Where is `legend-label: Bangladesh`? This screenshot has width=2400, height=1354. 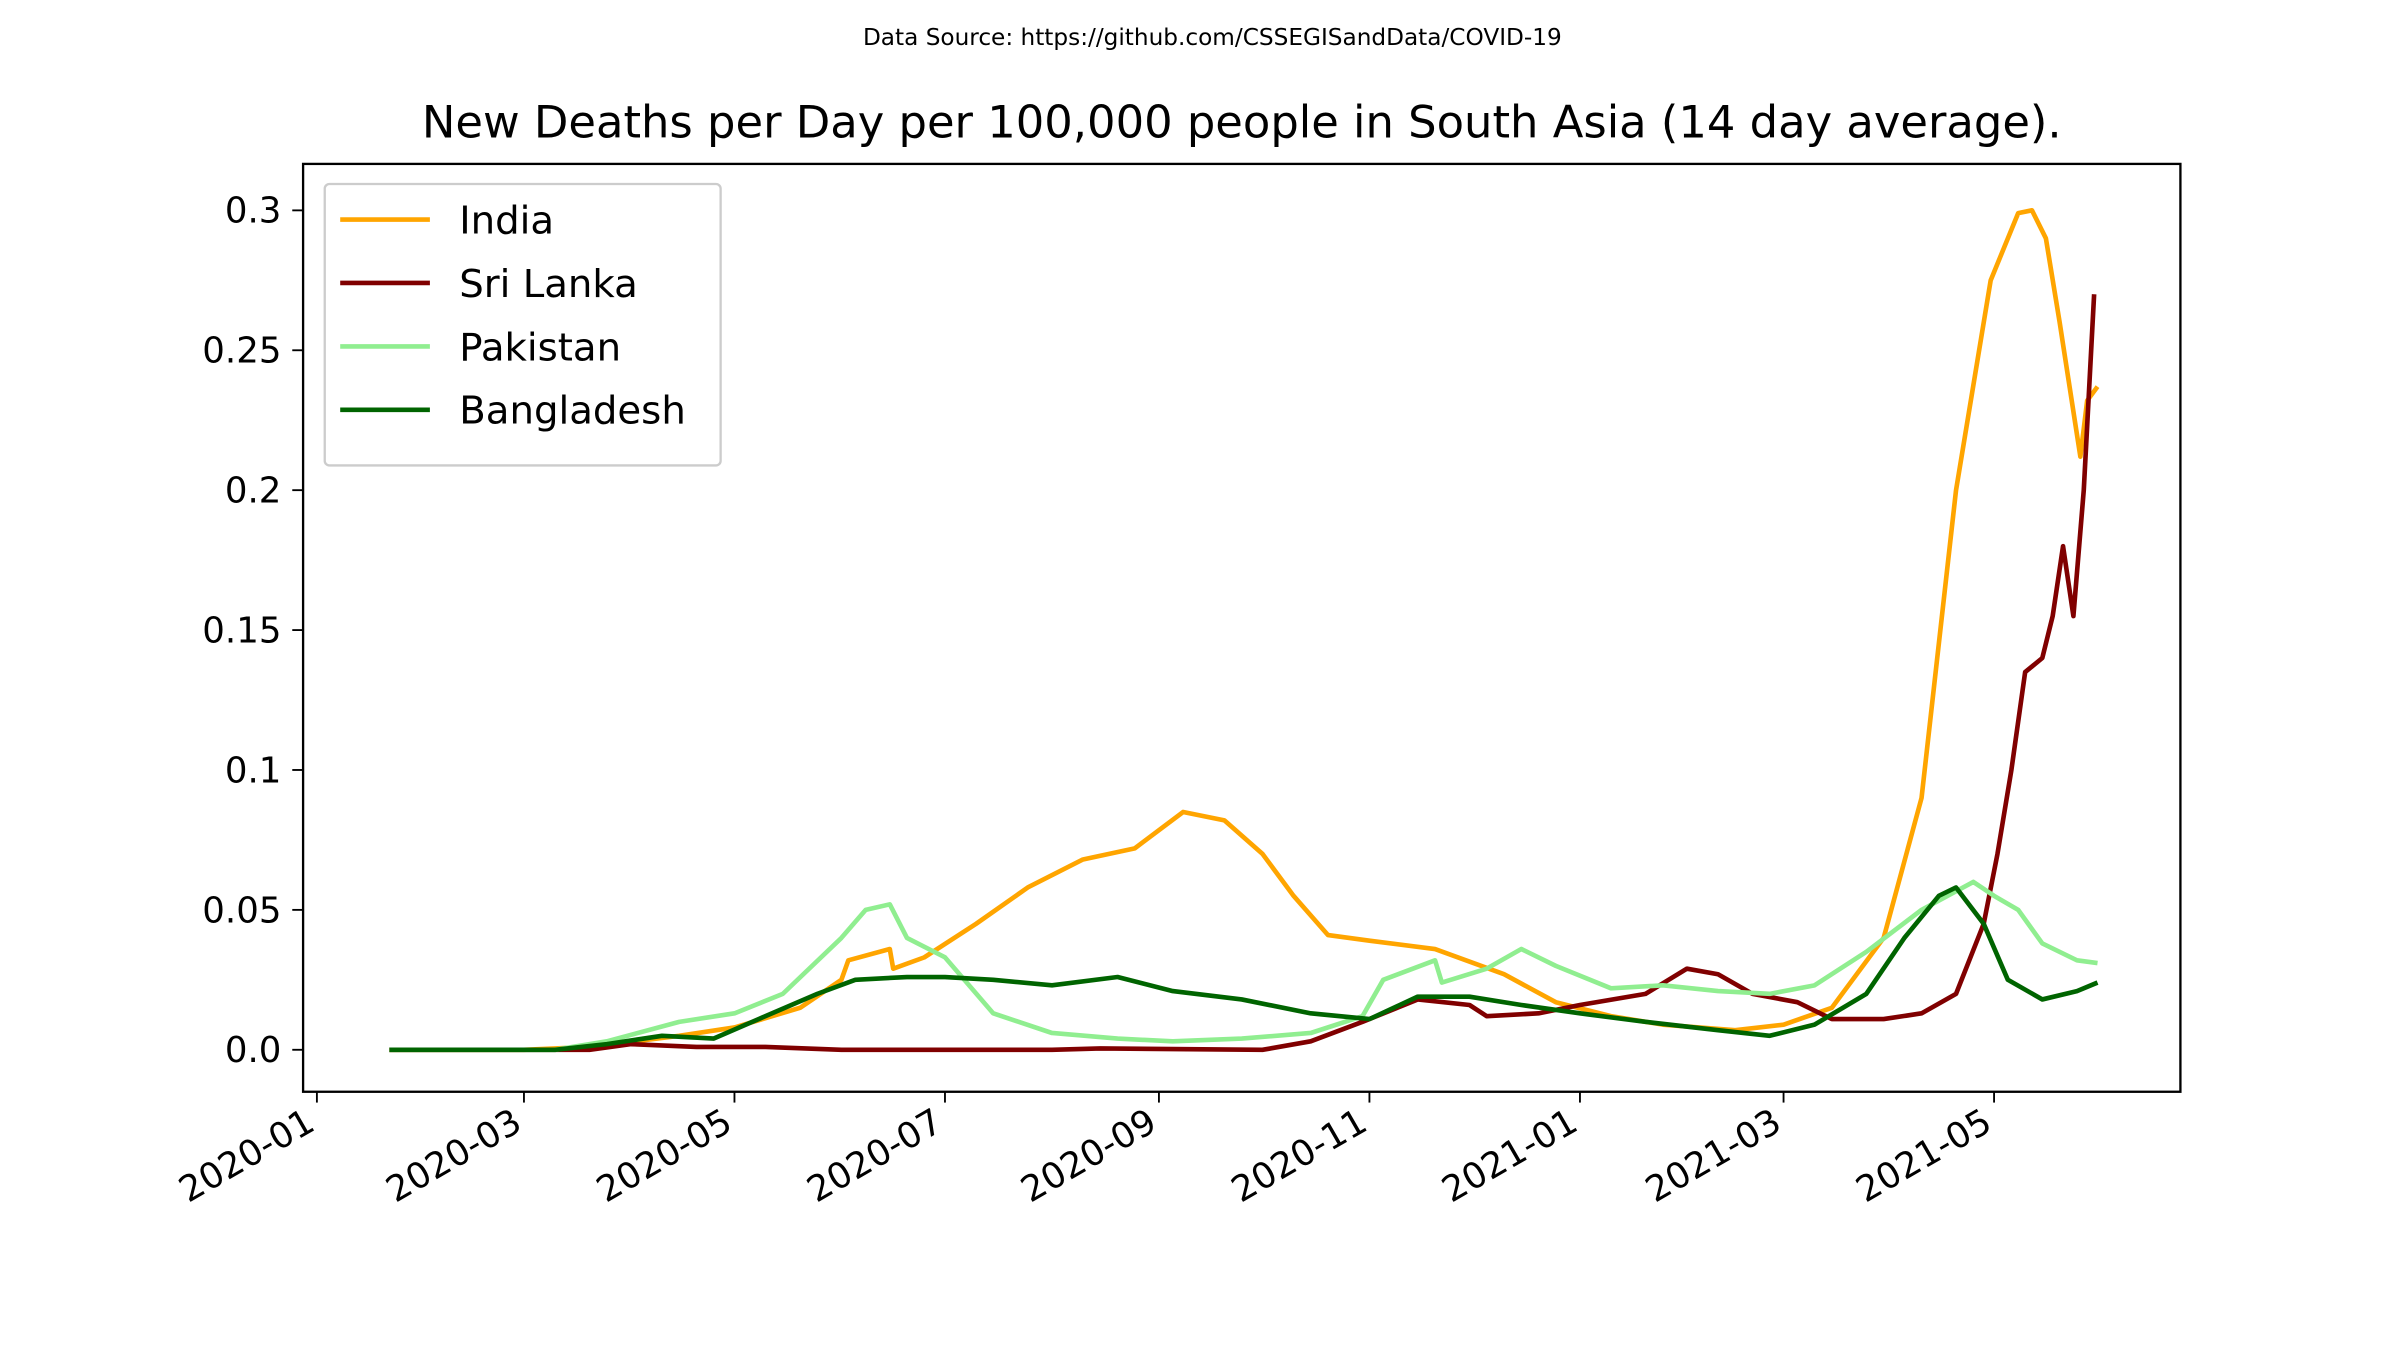
legend-label: Bangladesh is located at coordinates (572, 411).